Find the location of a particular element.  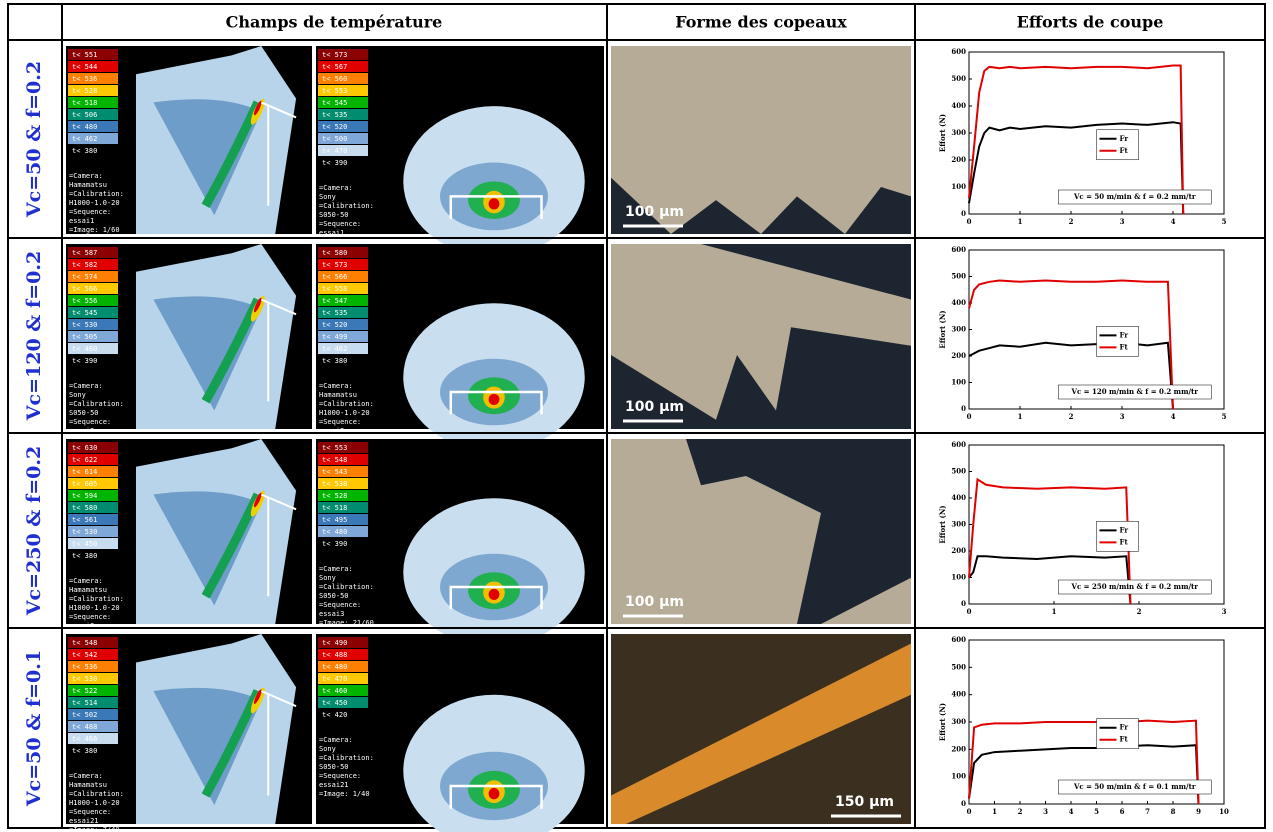

force-line is located at coordinates (1071, 344).